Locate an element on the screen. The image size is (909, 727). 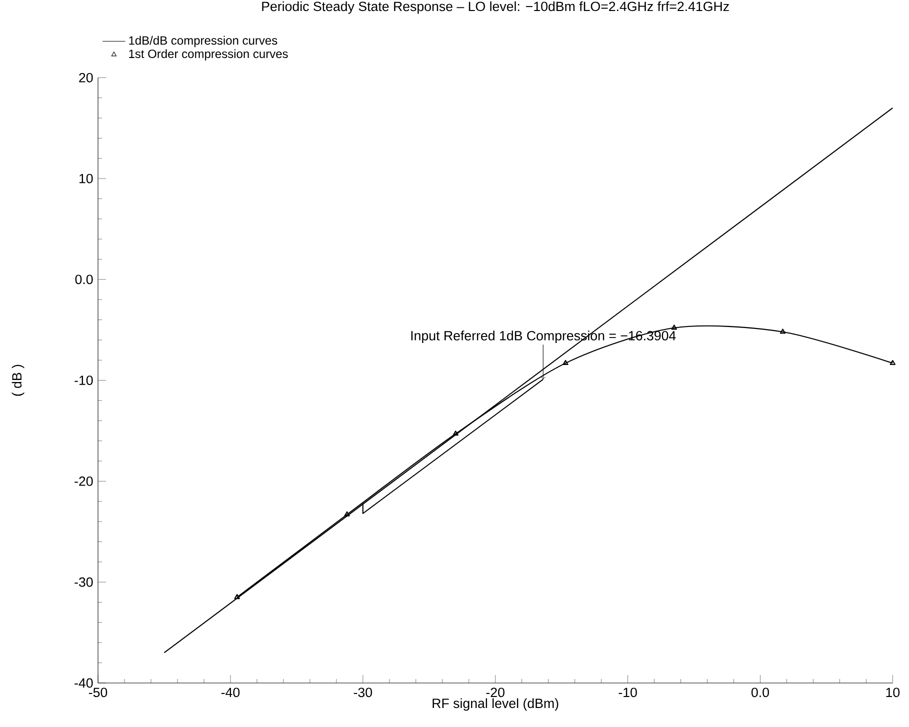
x-tick-label: -40 is located at coordinates (230, 693).